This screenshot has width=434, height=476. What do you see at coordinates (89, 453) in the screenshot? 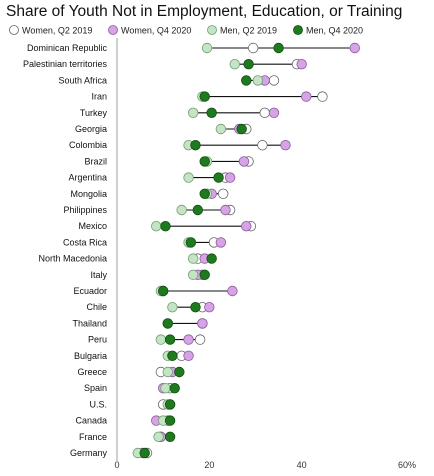
I see `country-label: Germany` at bounding box center [89, 453].